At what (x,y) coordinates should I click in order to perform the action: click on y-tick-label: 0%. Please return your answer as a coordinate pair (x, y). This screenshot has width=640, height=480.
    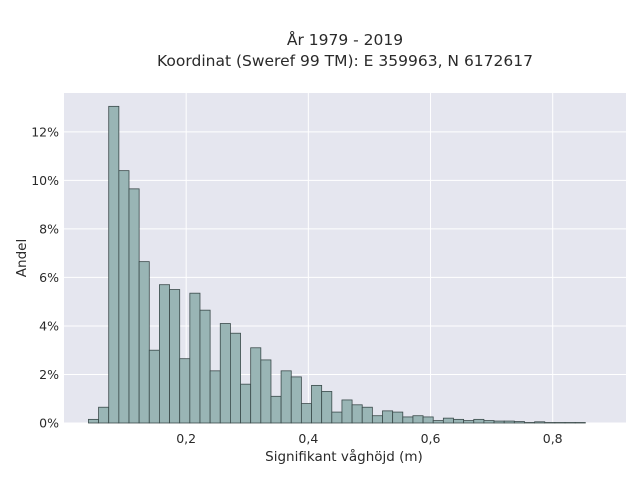
    Looking at the image, I should click on (49, 423).